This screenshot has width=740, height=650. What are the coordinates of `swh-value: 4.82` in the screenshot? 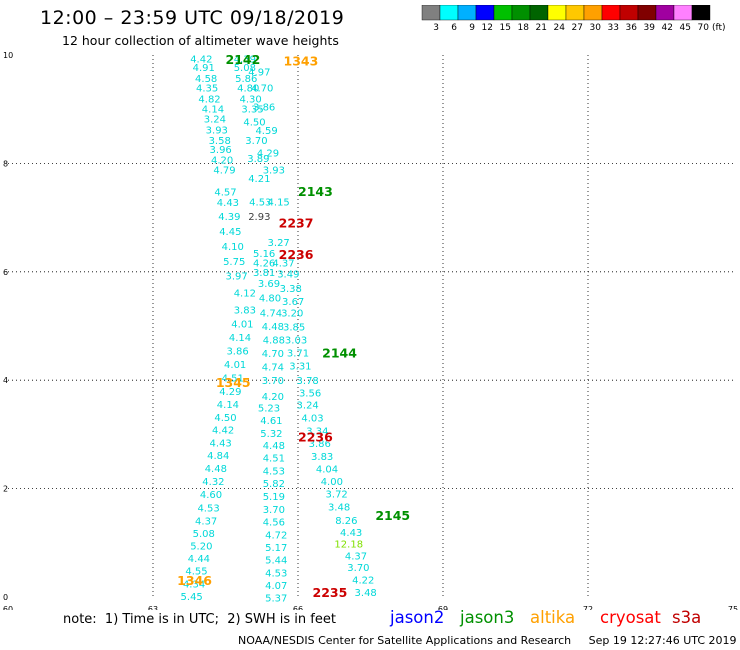 It's located at (209, 99).